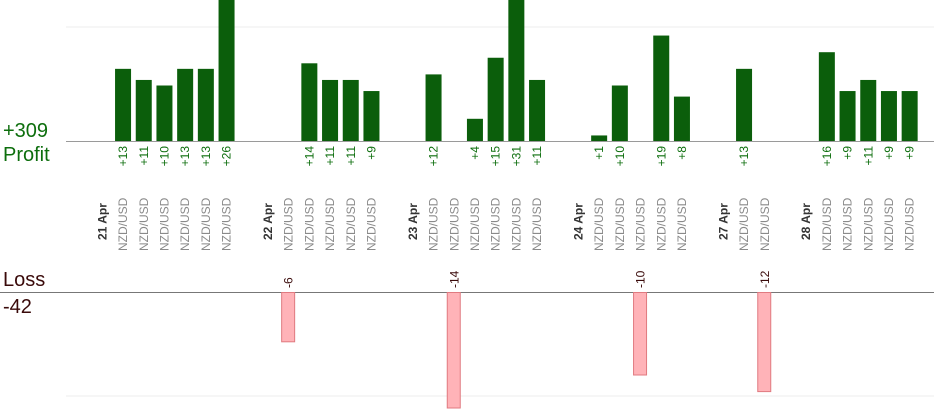 The width and height of the screenshot is (934, 420). I want to click on loss-label: Loss, so click(24, 280).